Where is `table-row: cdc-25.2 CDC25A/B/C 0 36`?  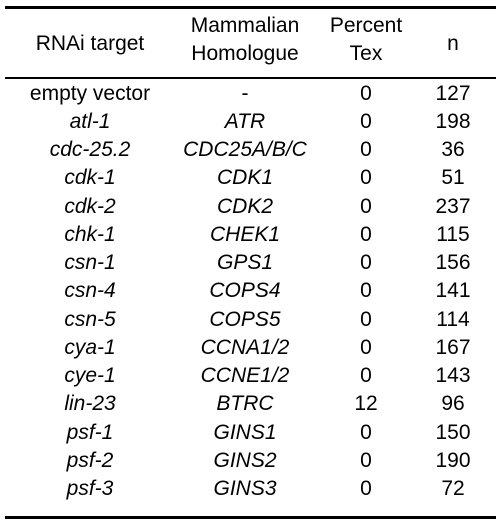
table-row: cdc-25.2 CDC25A/B/C 0 36 is located at coordinates (251, 150).